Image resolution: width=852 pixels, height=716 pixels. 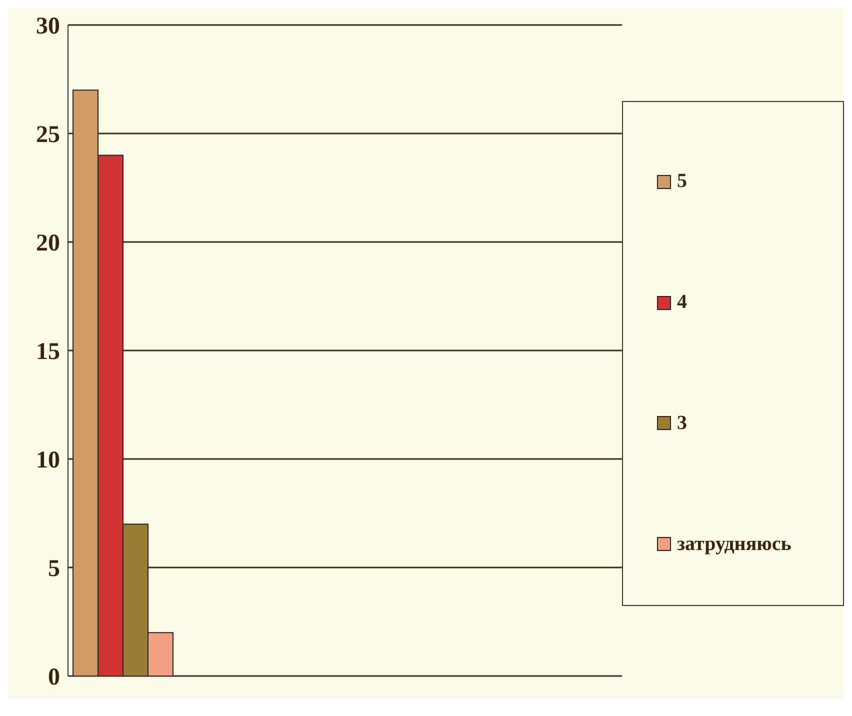 What do you see at coordinates (682, 423) in the screenshot?
I see `legend-label: 3` at bounding box center [682, 423].